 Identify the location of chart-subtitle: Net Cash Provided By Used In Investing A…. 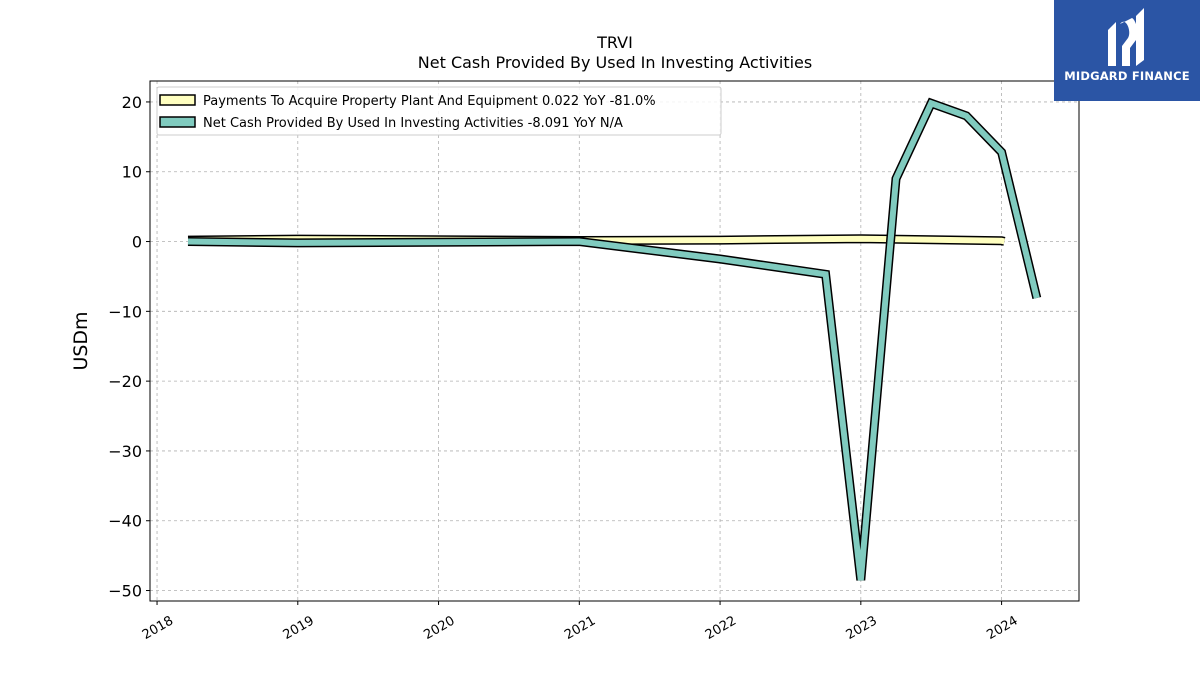
(615, 62).